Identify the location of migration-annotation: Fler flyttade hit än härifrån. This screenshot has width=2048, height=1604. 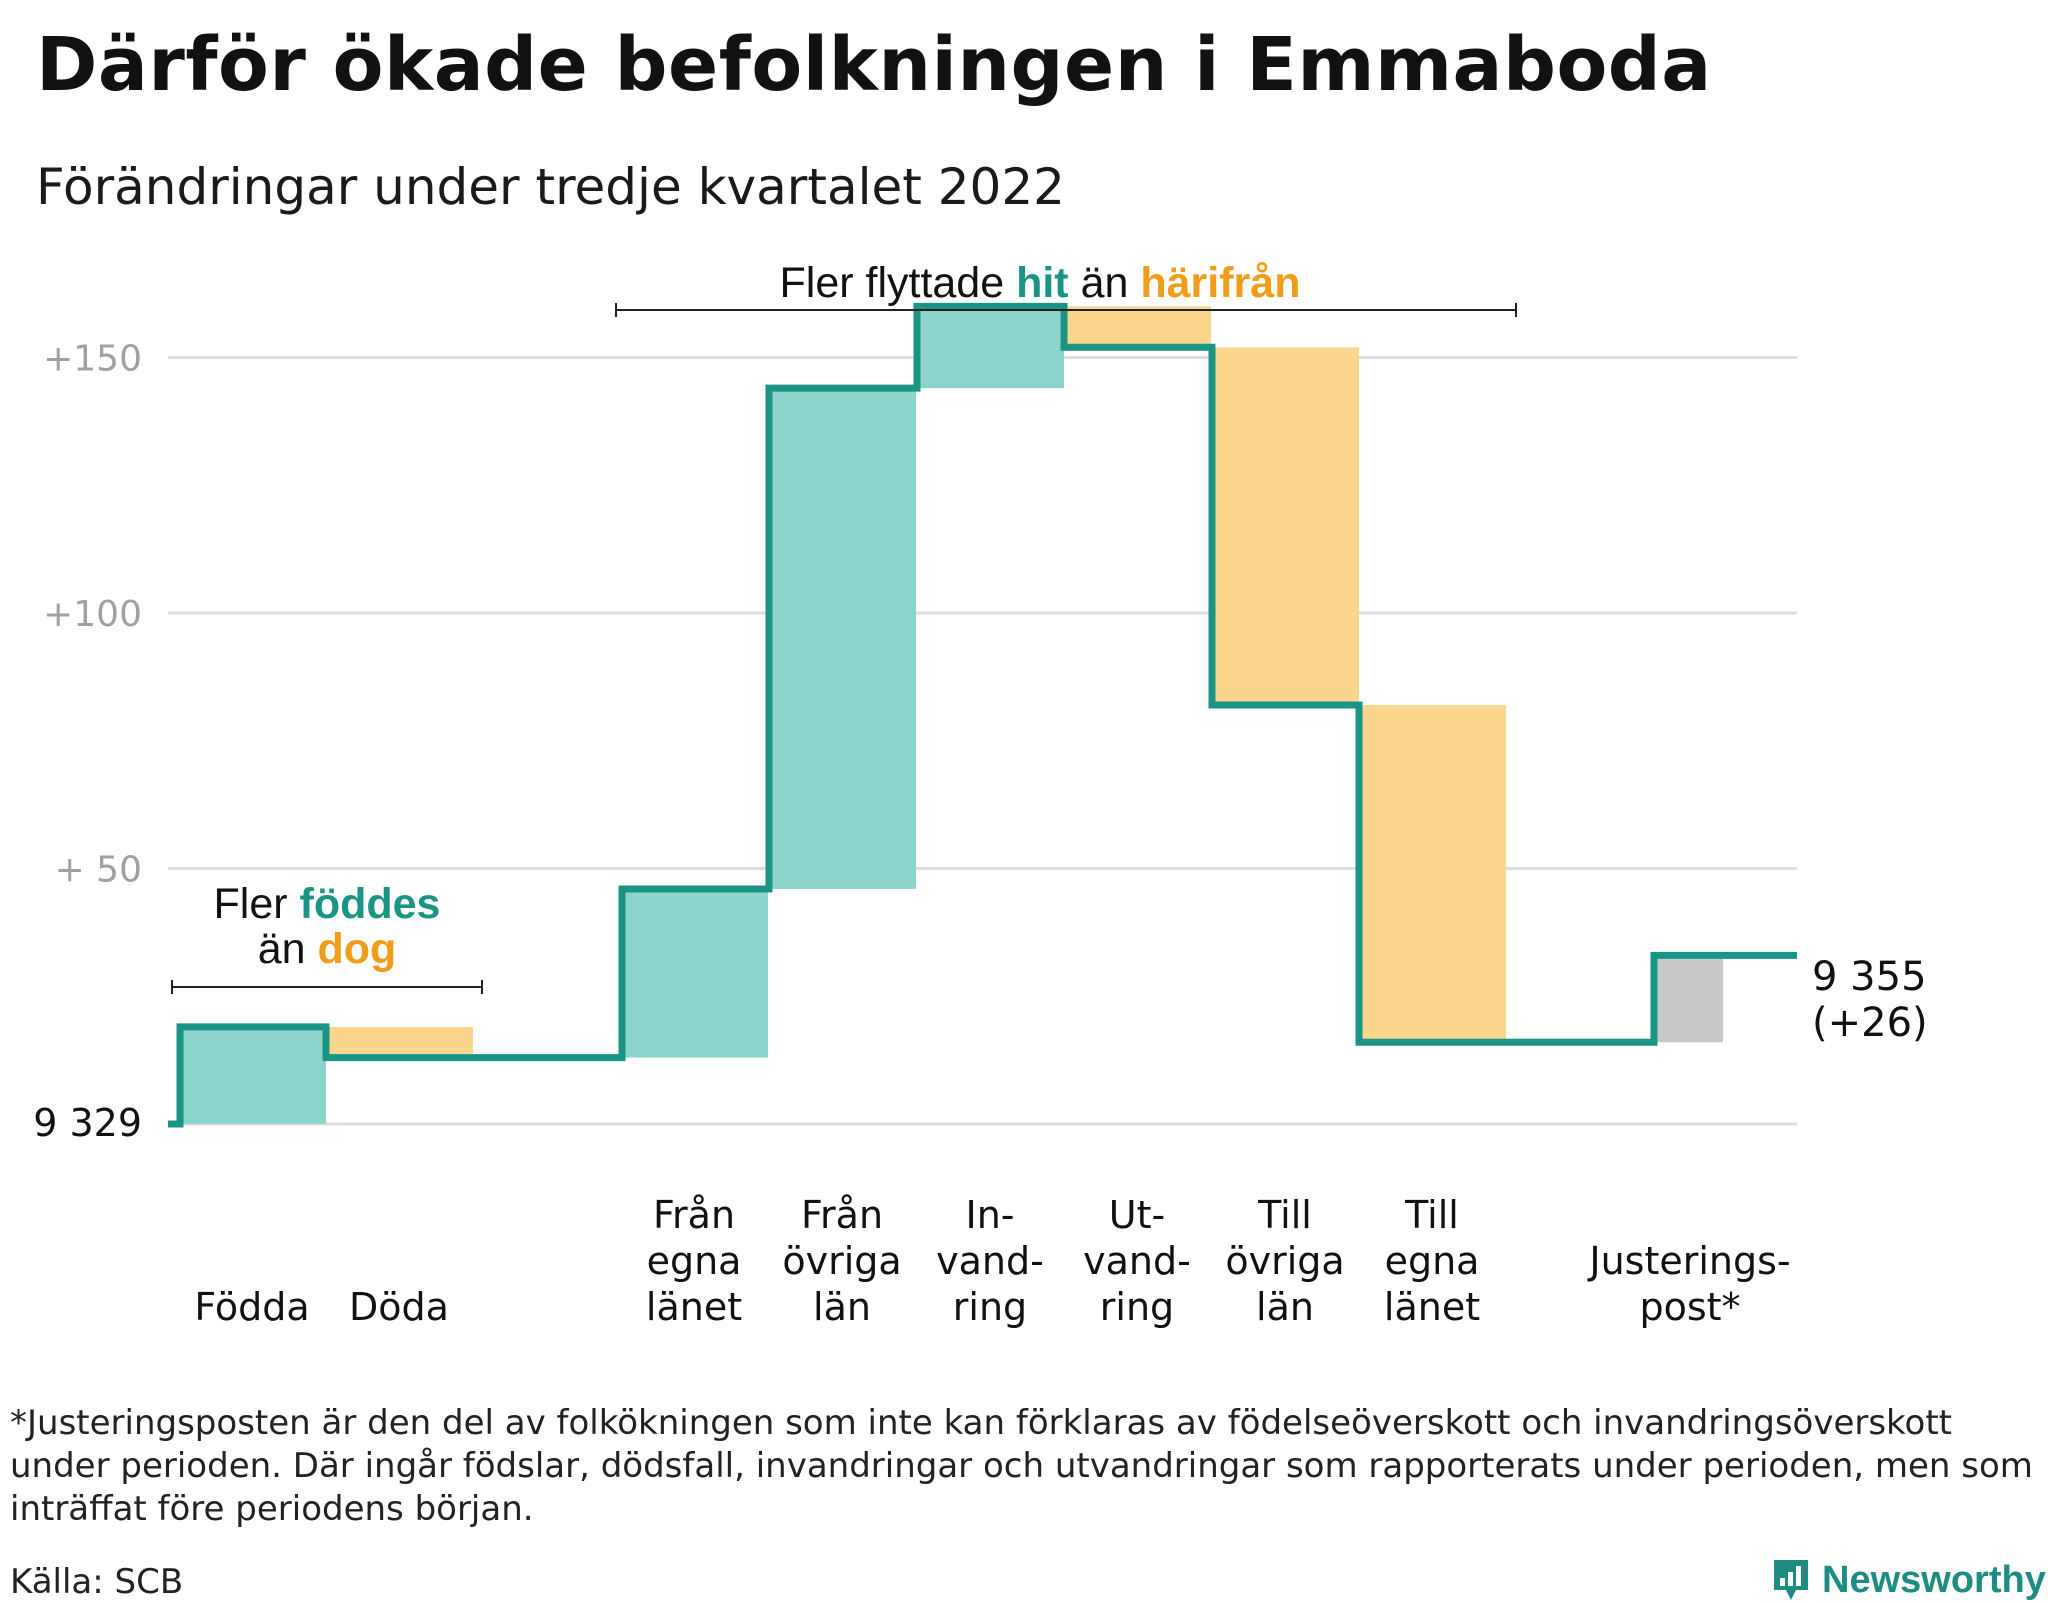
(1066, 288).